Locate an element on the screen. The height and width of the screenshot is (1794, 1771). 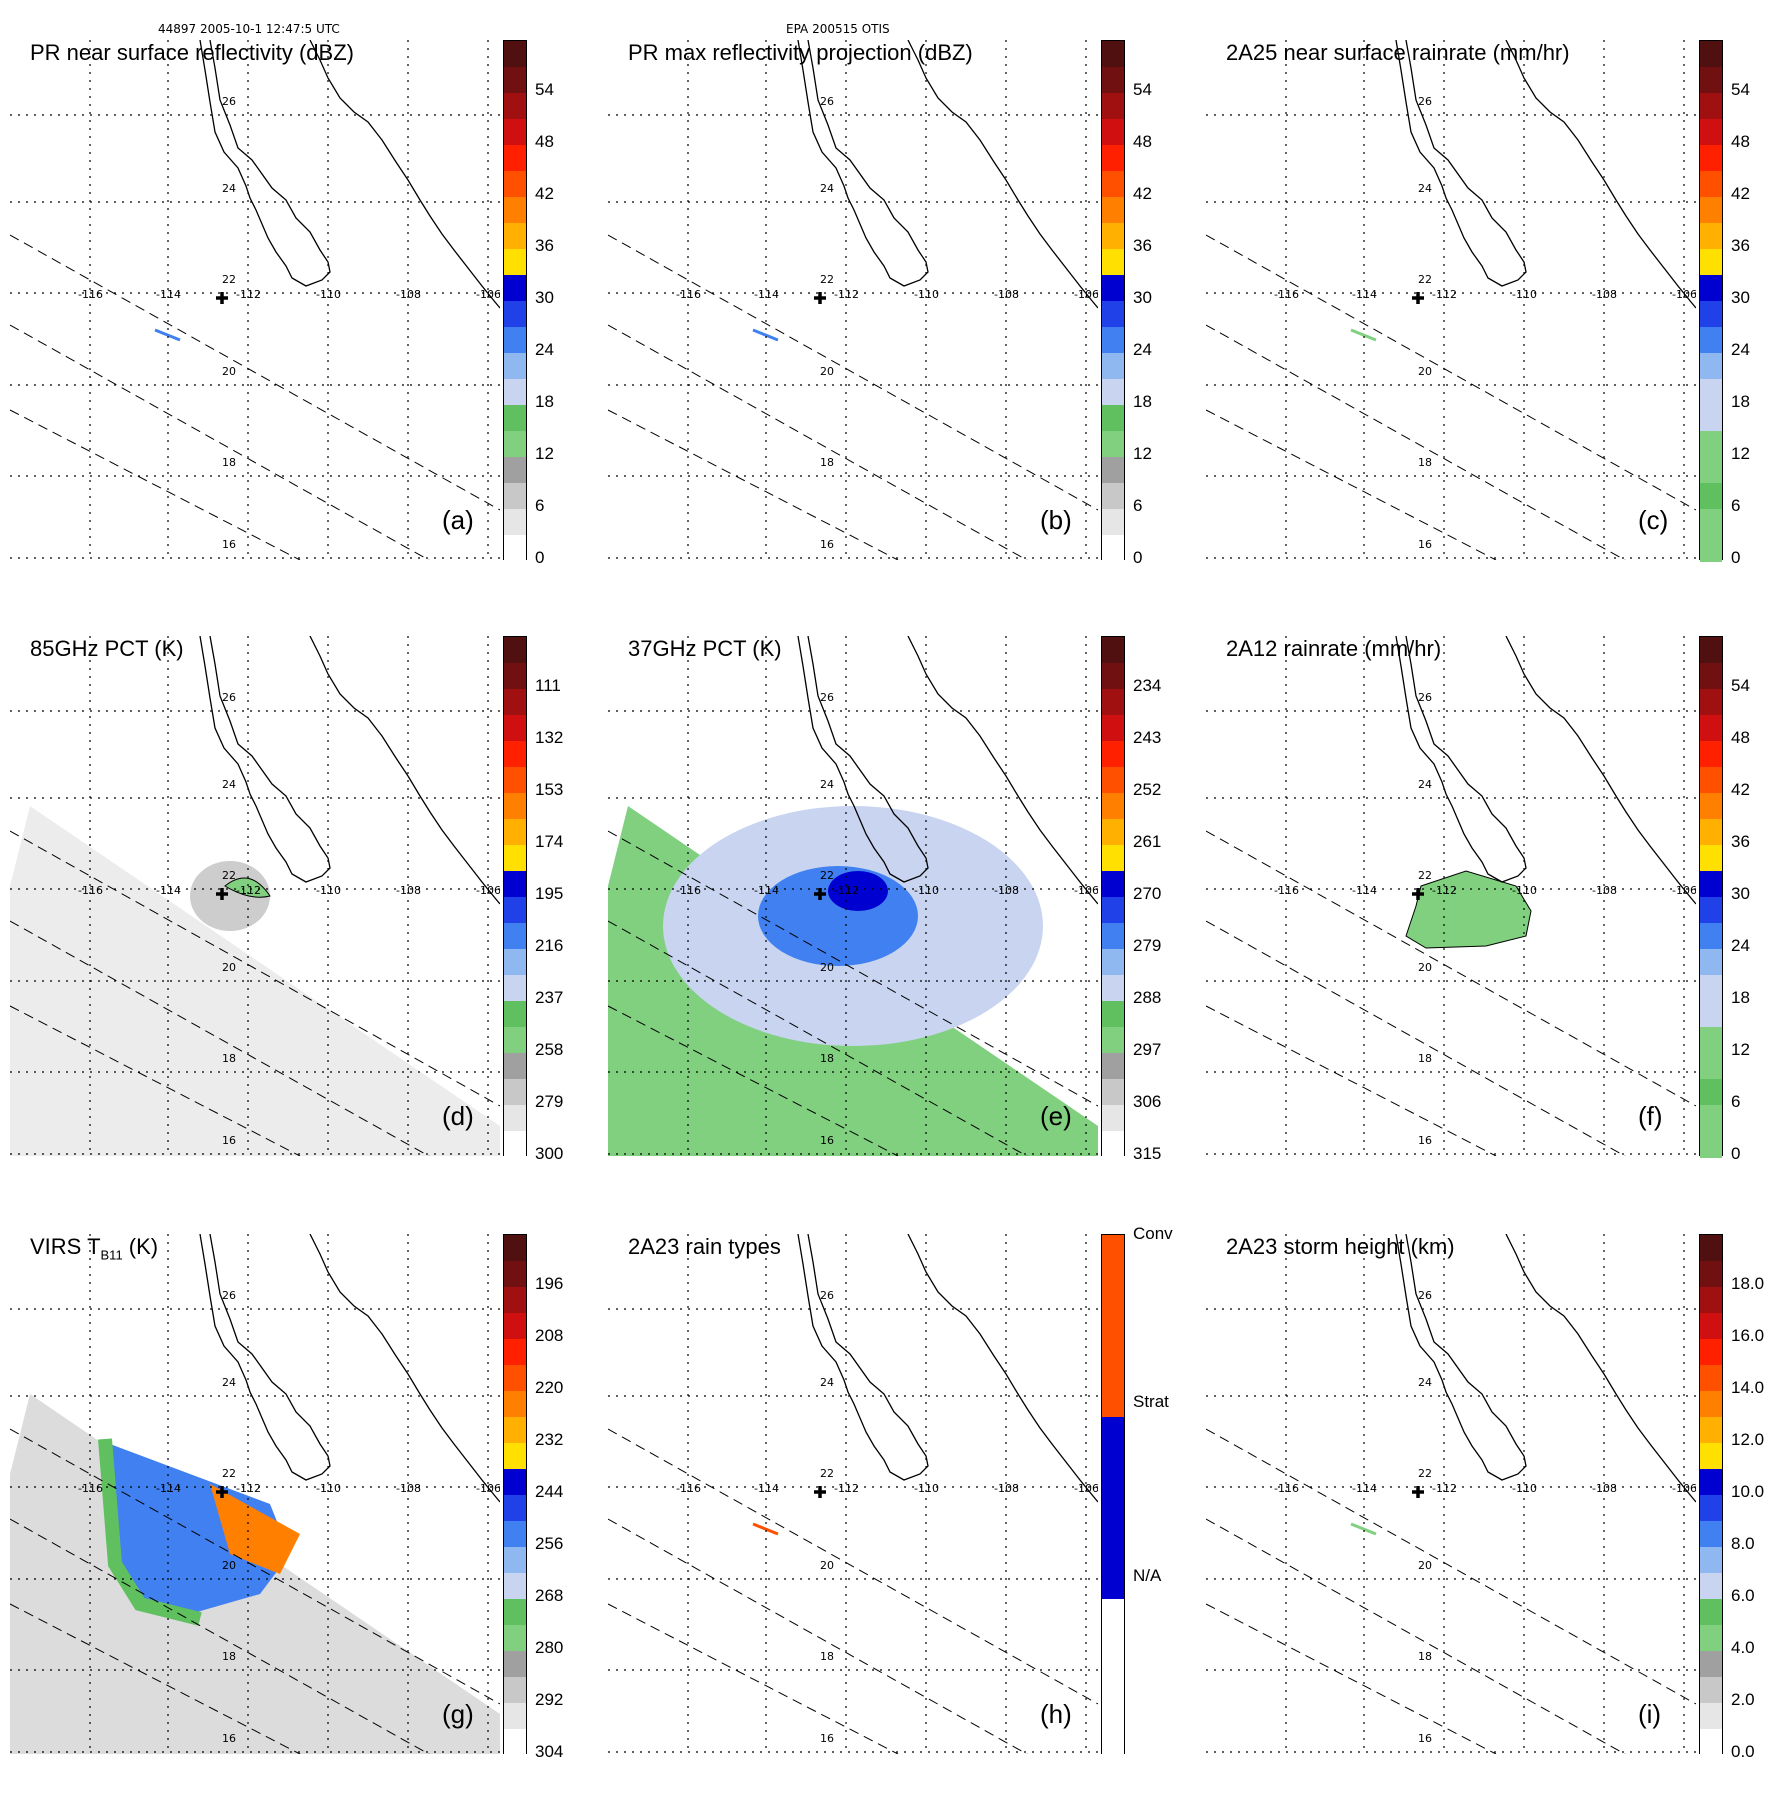
panel-title-subscript: B11 is located at coordinates (111, 1255).